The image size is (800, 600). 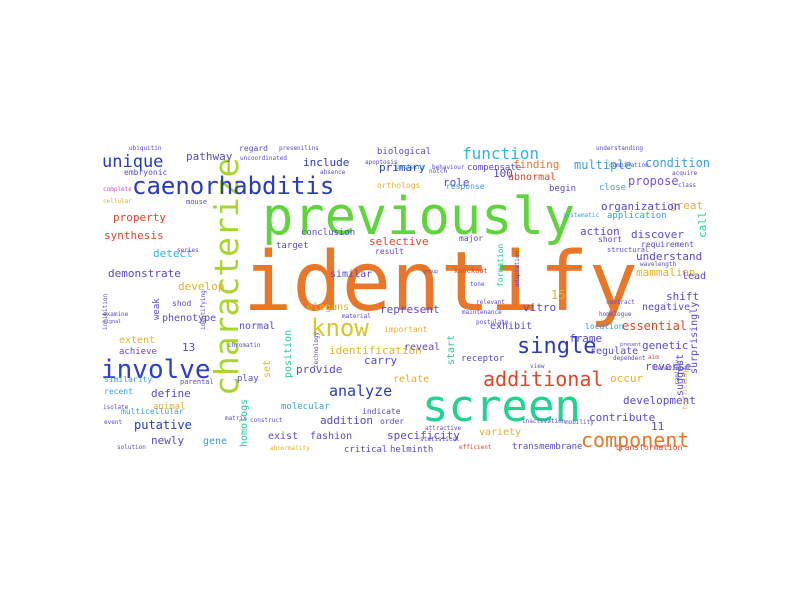 What do you see at coordinates (658, 426) in the screenshot?
I see `word-11: 11` at bounding box center [658, 426].